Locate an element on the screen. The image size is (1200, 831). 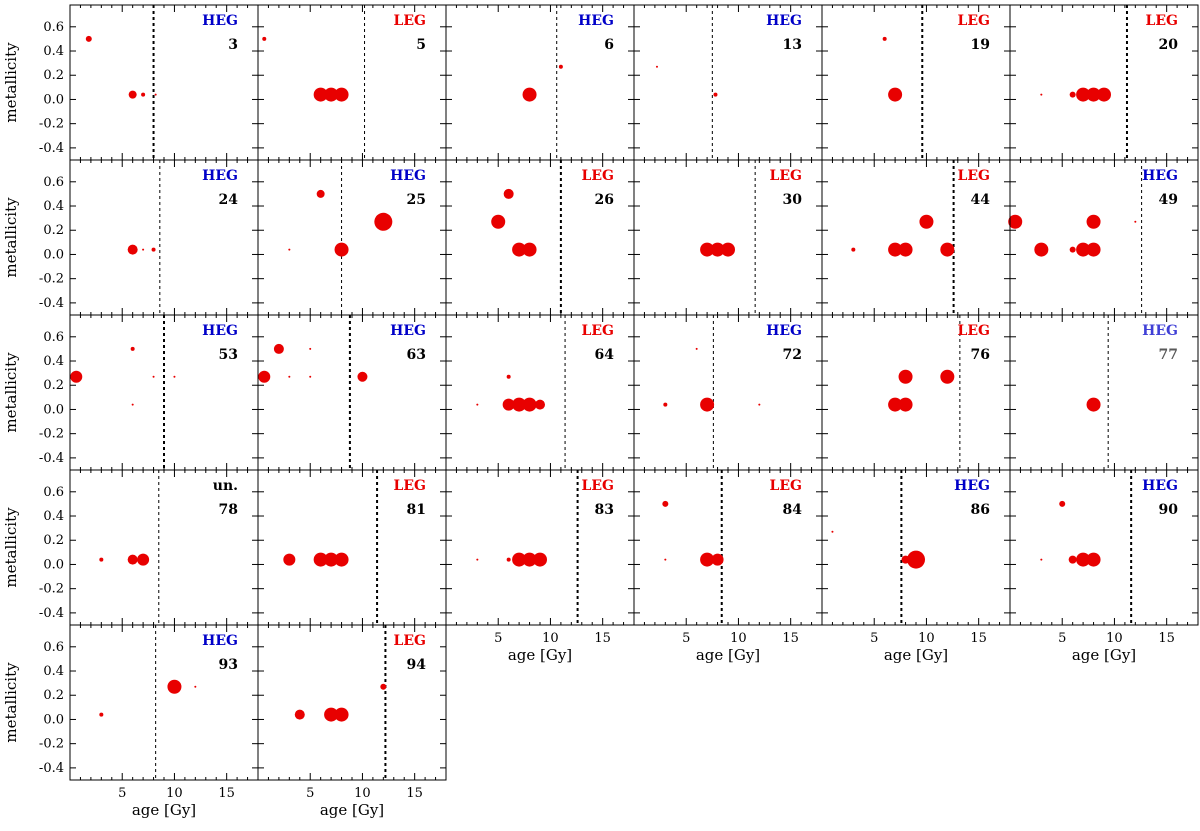
galaxy-id-label: 63 is located at coordinates (416, 355).